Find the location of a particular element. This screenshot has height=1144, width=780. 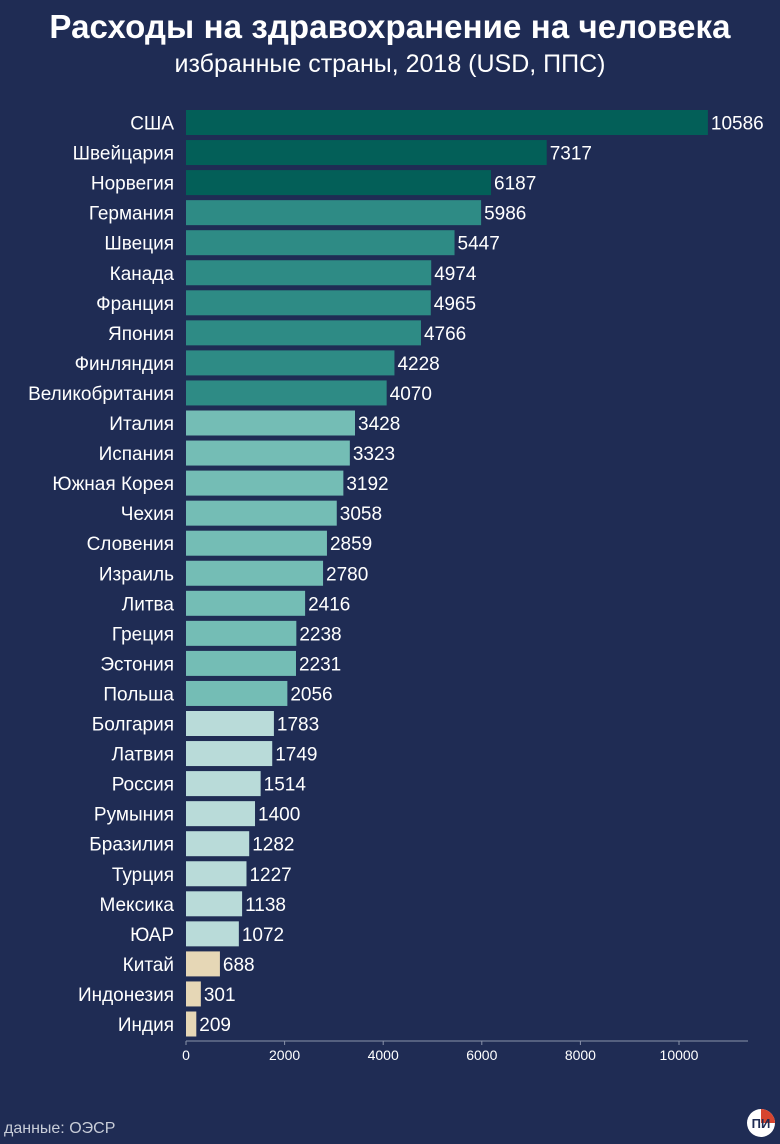

x-tick-label: 0 is located at coordinates (186, 1055).